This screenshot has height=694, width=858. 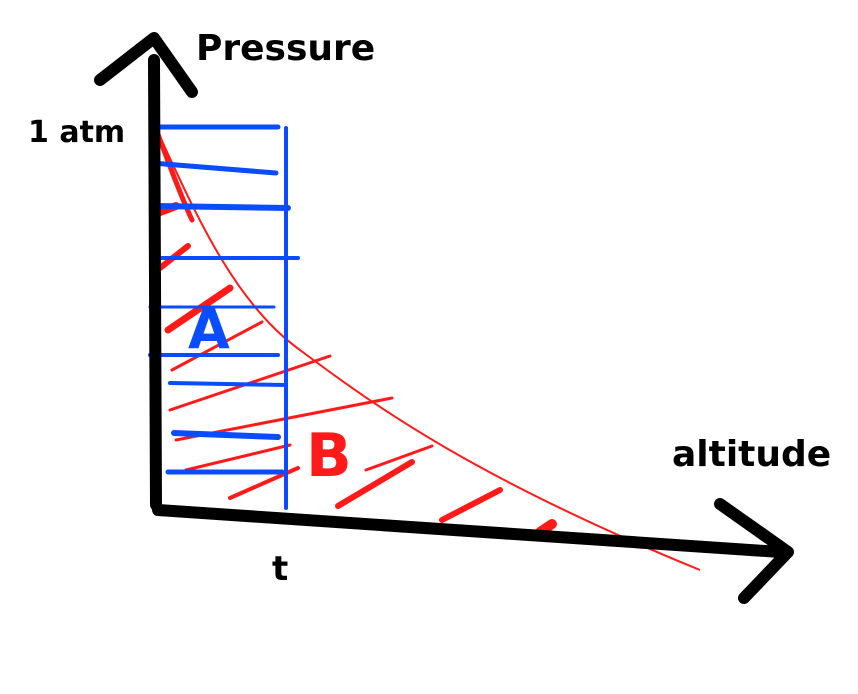 I want to click on y-axis-line, so click(x=155, y=282).